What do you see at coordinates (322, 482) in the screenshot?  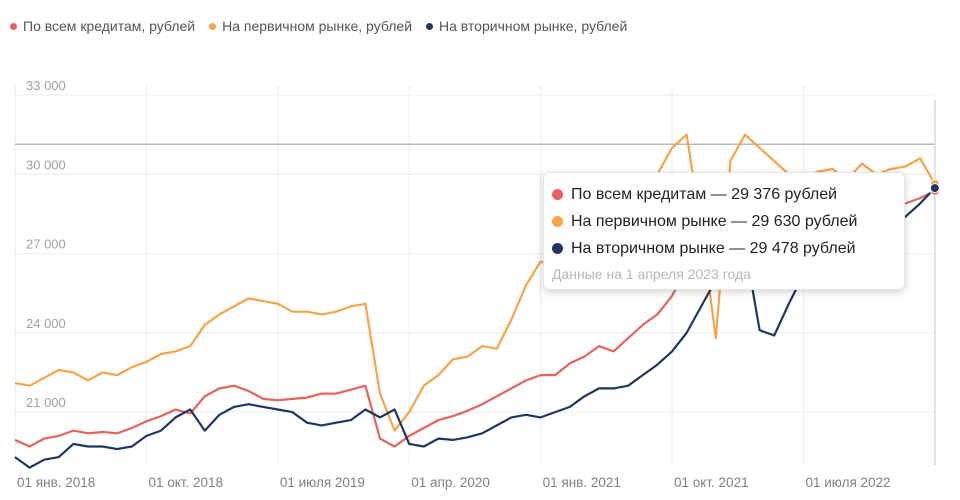 I see `x-tick-label: 01 июля 2019` at bounding box center [322, 482].